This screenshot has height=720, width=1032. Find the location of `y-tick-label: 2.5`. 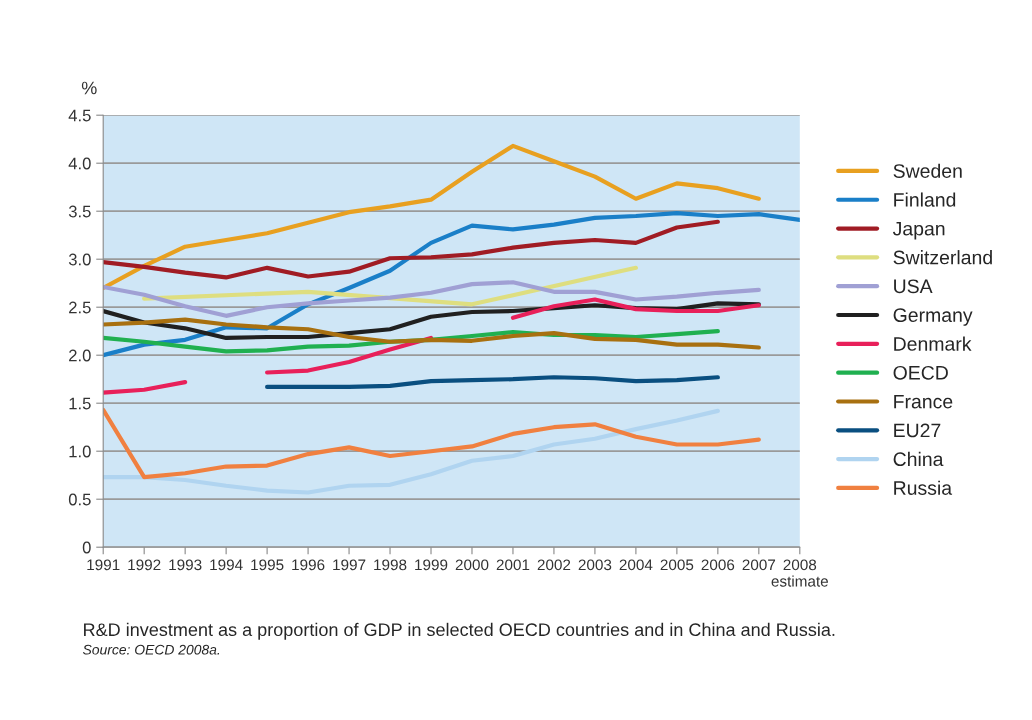

y-tick-label: 2.5 is located at coordinates (80, 307).